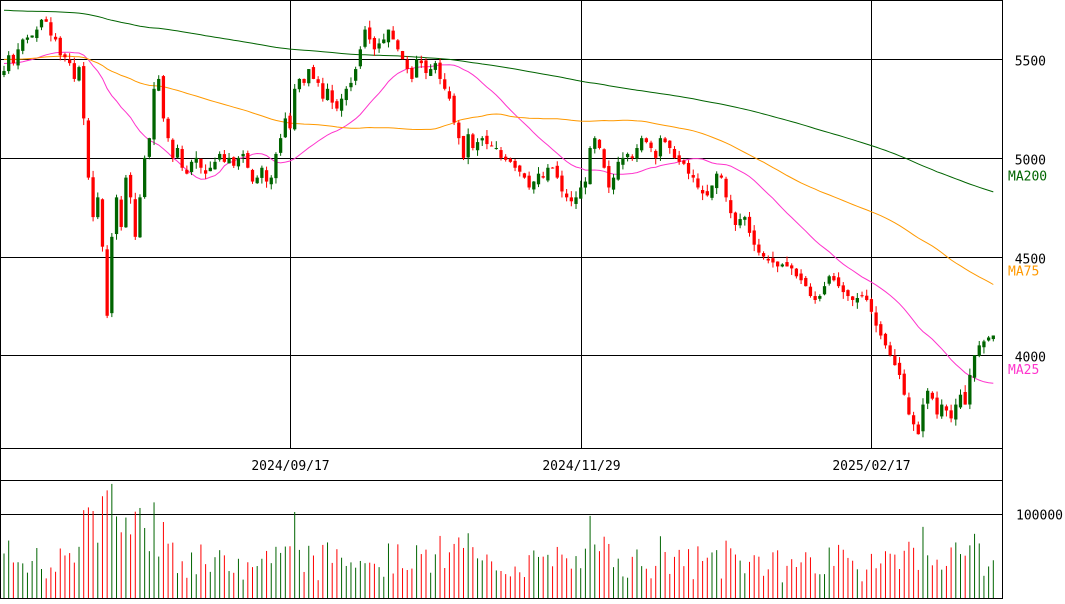  What do you see at coordinates (1023, 370) in the screenshot?
I see `ma-label-ma25: MA25` at bounding box center [1023, 370].